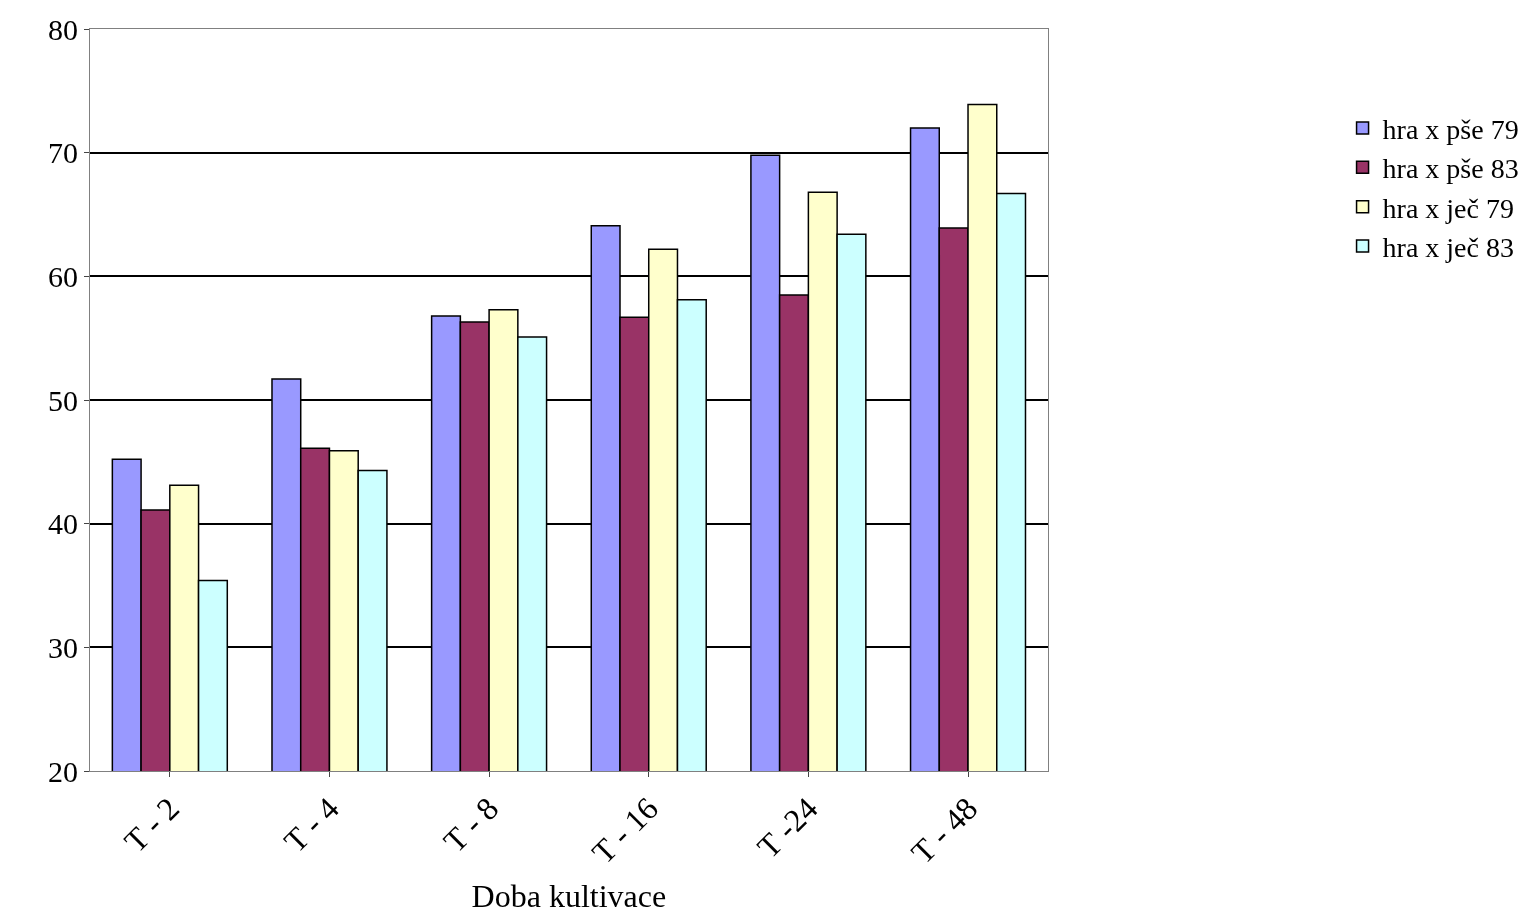 Image resolution: width=1537 pixels, height=920 pixels. What do you see at coordinates (1450, 169) in the screenshot?
I see `legend-label: hra x pše 83` at bounding box center [1450, 169].